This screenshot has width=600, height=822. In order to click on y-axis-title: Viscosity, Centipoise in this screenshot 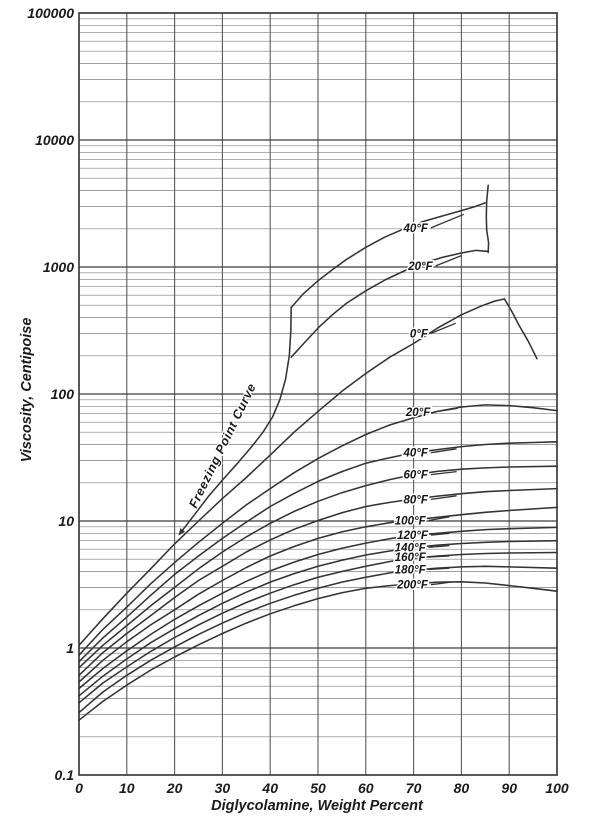, I will do `click(27, 390)`.